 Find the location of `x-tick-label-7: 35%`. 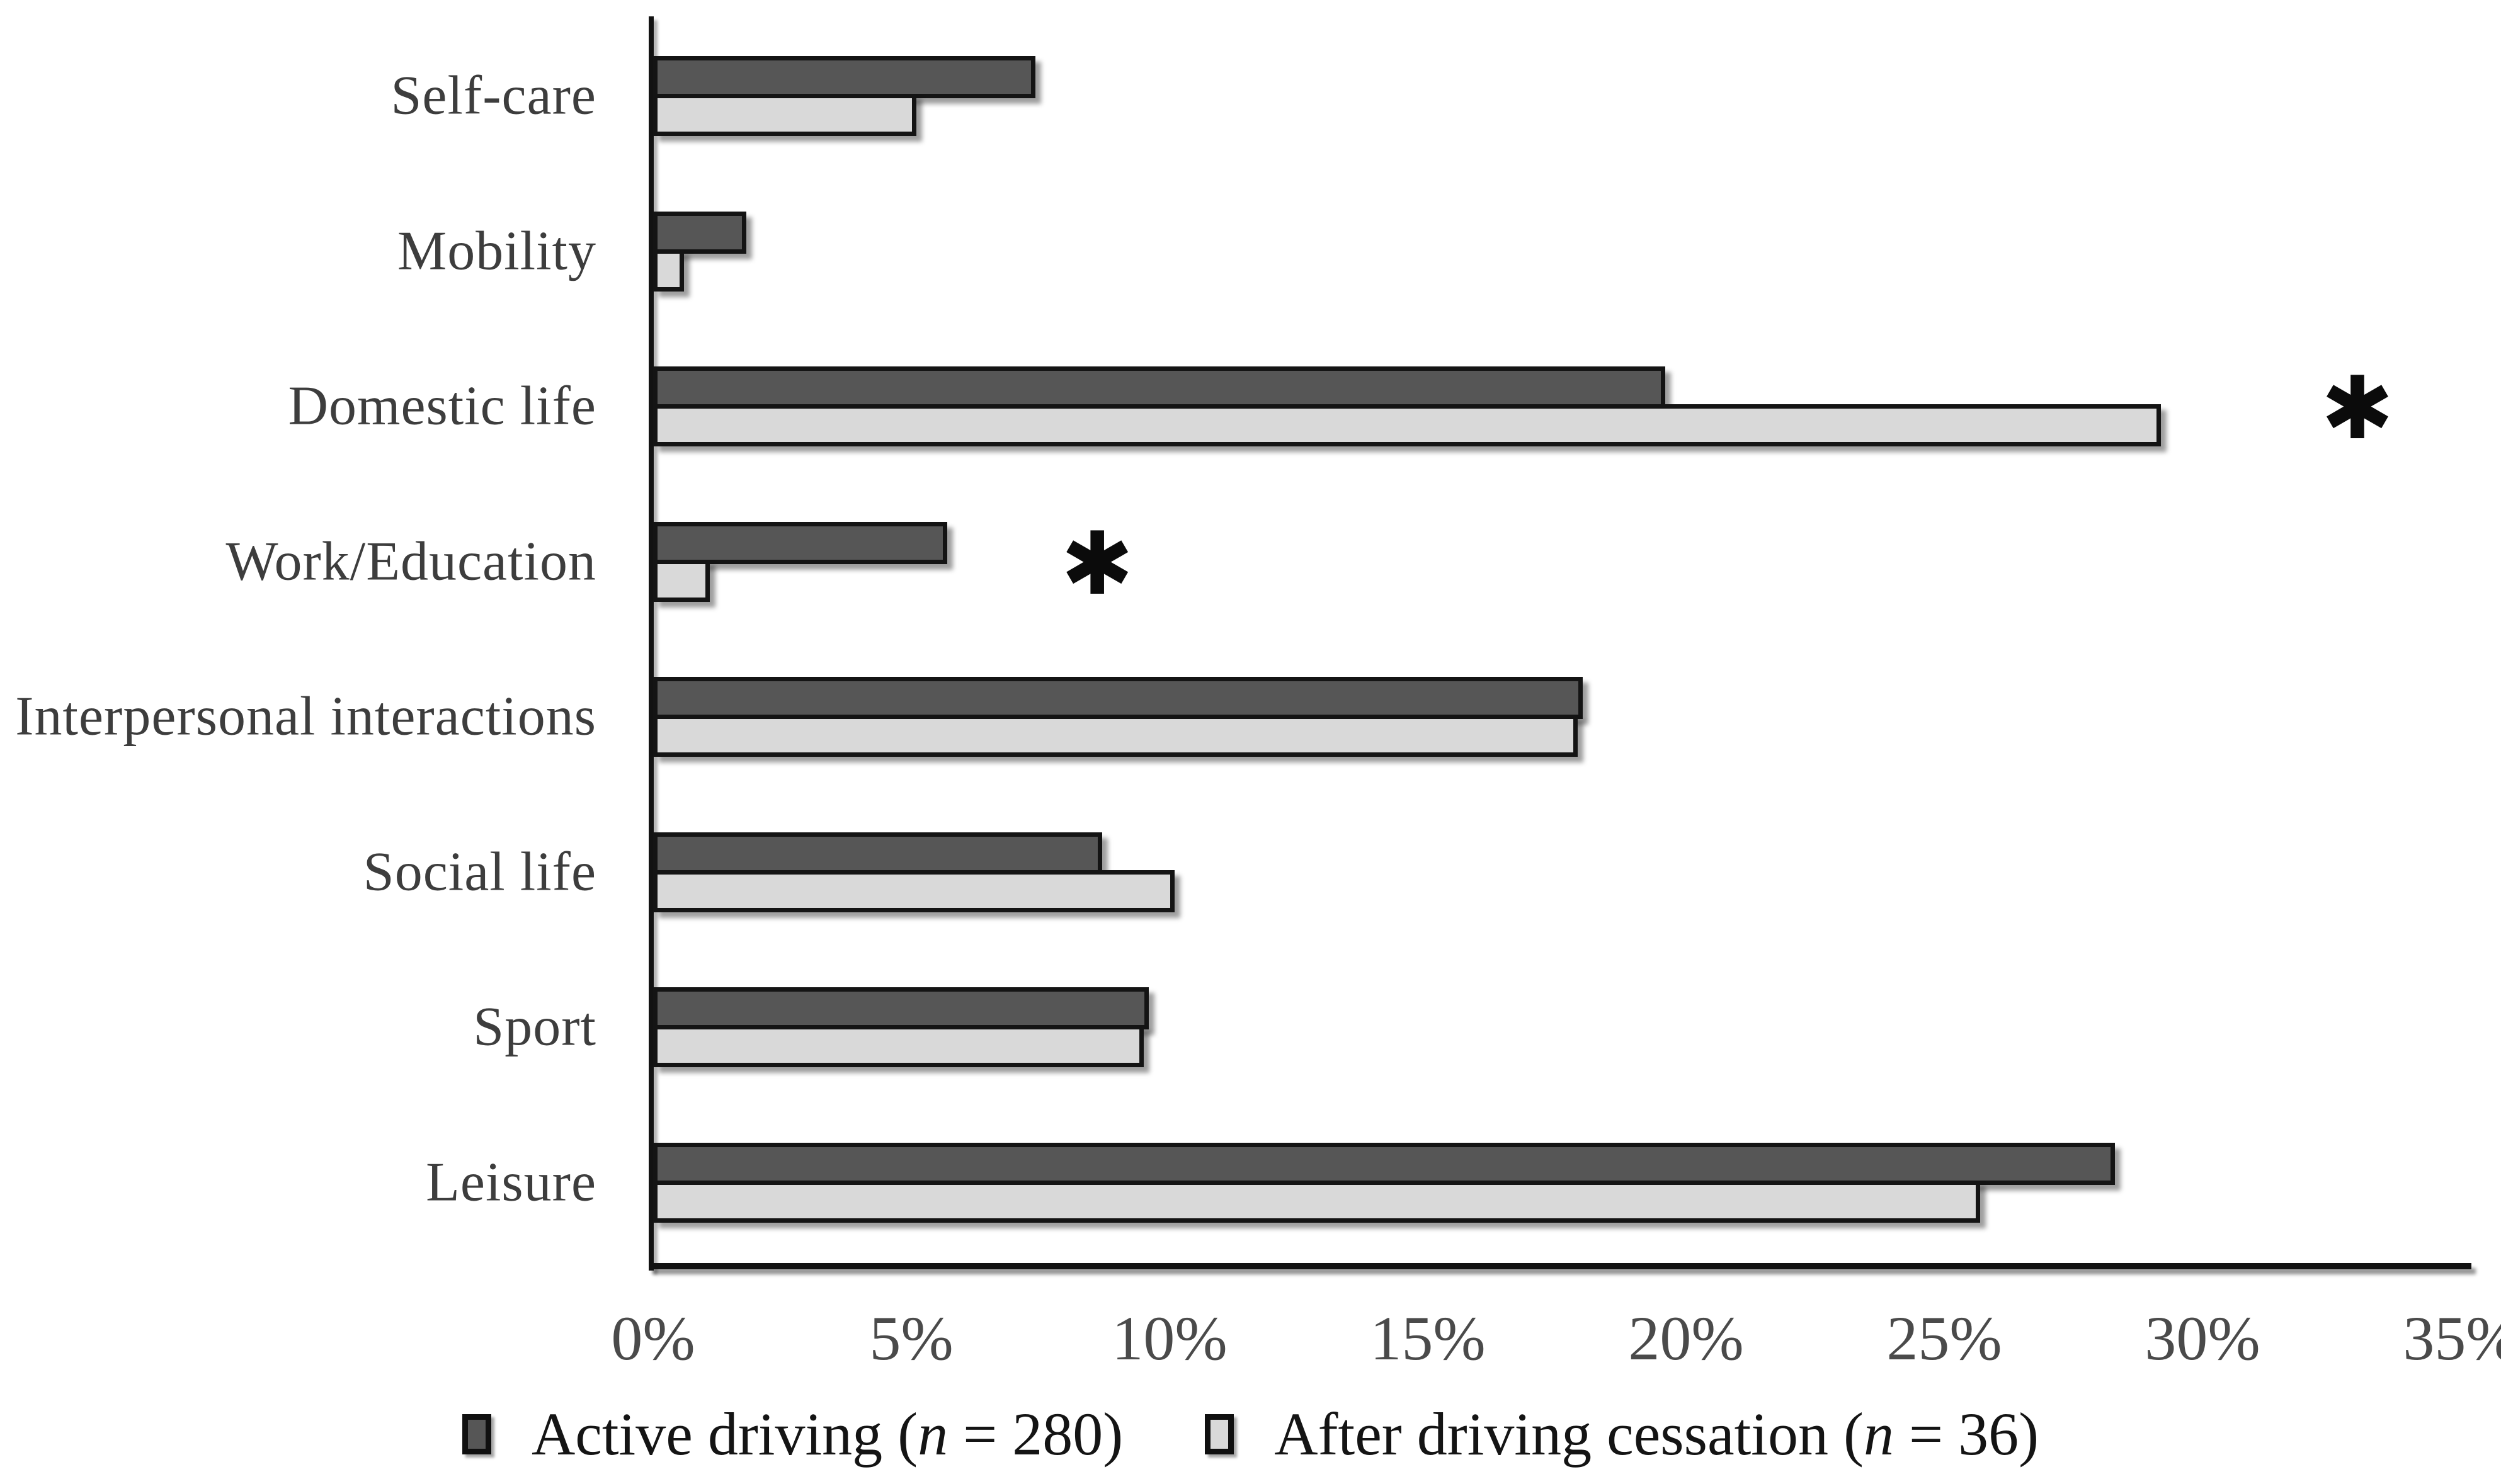

x-tick-label-7: 35% is located at coordinates (2452, 1338).